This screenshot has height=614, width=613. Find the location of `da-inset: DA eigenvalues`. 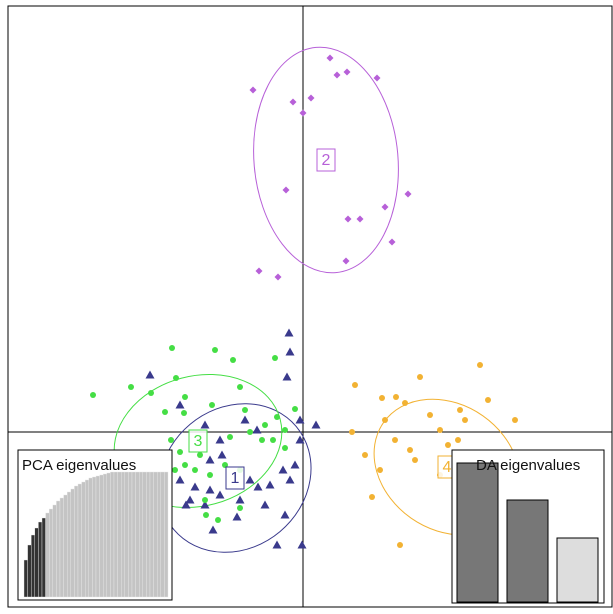

da-inset: DA eigenvalues is located at coordinates (528, 526).